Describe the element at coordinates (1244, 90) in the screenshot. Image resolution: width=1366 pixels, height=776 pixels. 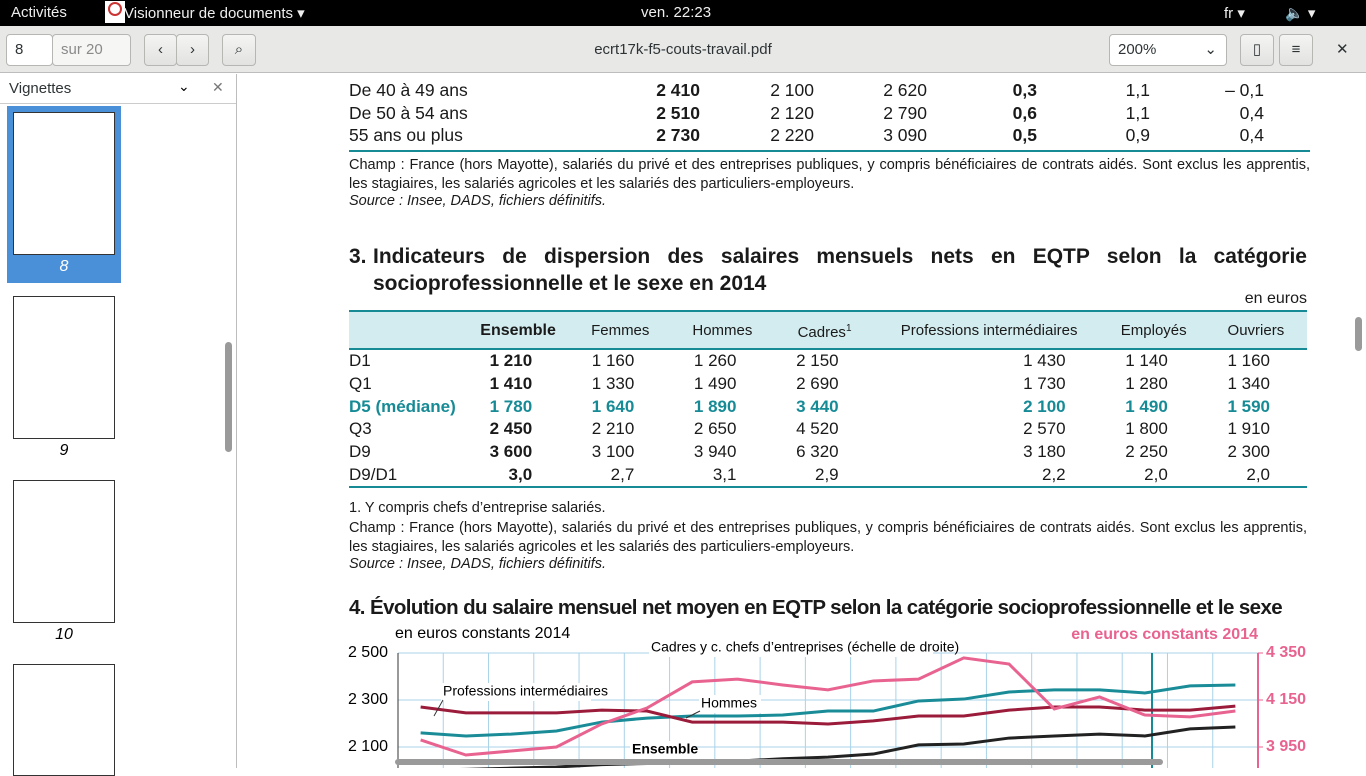
I see `cell: – 0,1` at that location.